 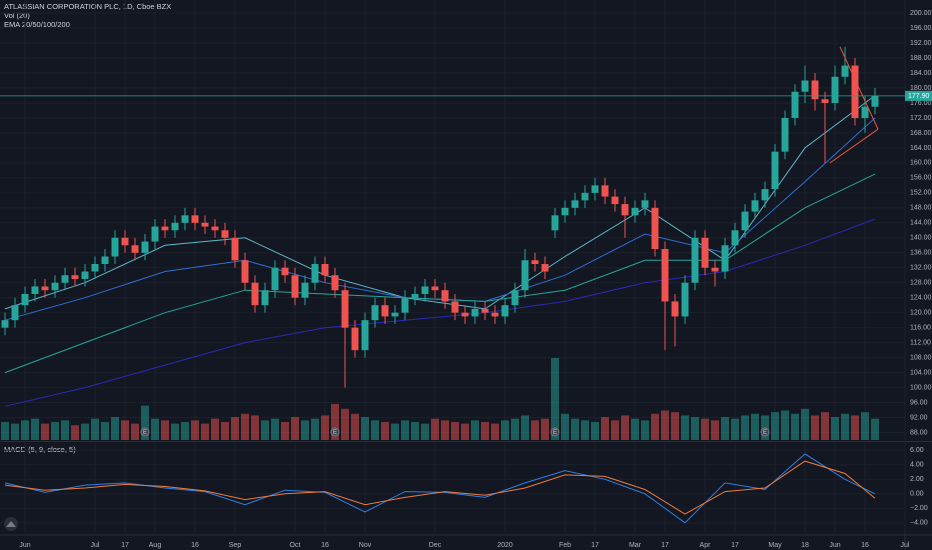 I want to click on x-tick-label: Sep, so click(x=235, y=545).